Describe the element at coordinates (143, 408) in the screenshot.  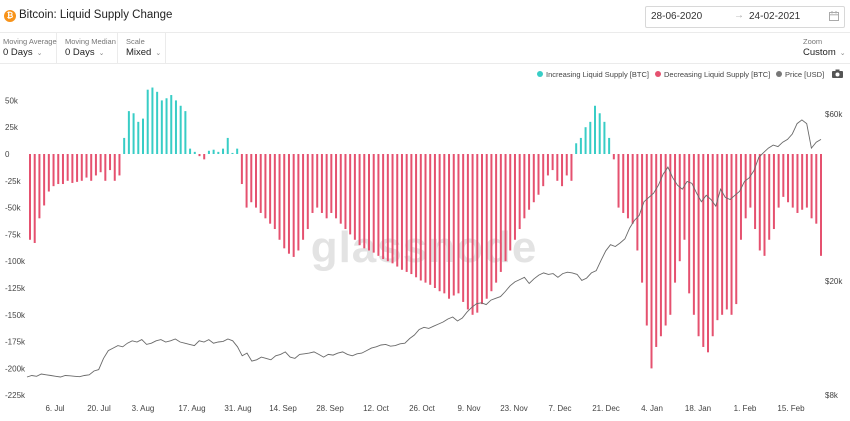
I see `x-tick-label: 3. Aug` at that location.